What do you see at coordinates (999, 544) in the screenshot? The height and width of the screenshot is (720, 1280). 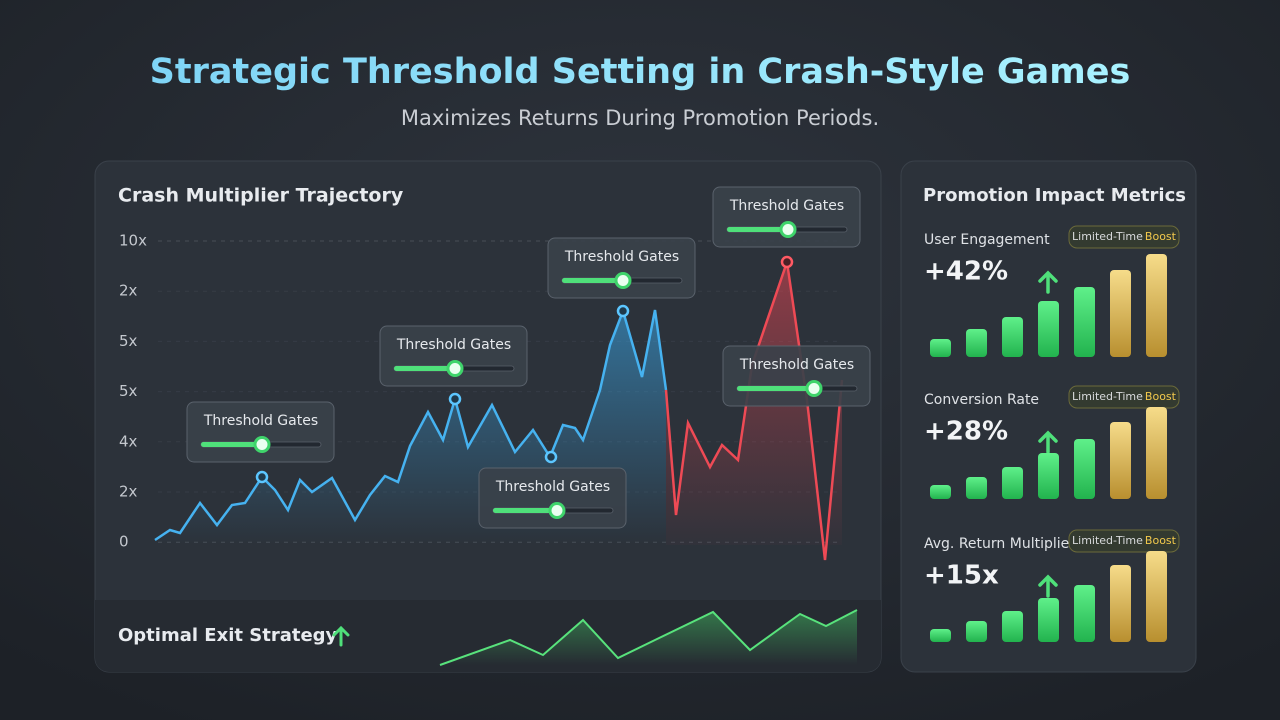 I see `metric-label: Avg. Return Multiplier` at bounding box center [999, 544].